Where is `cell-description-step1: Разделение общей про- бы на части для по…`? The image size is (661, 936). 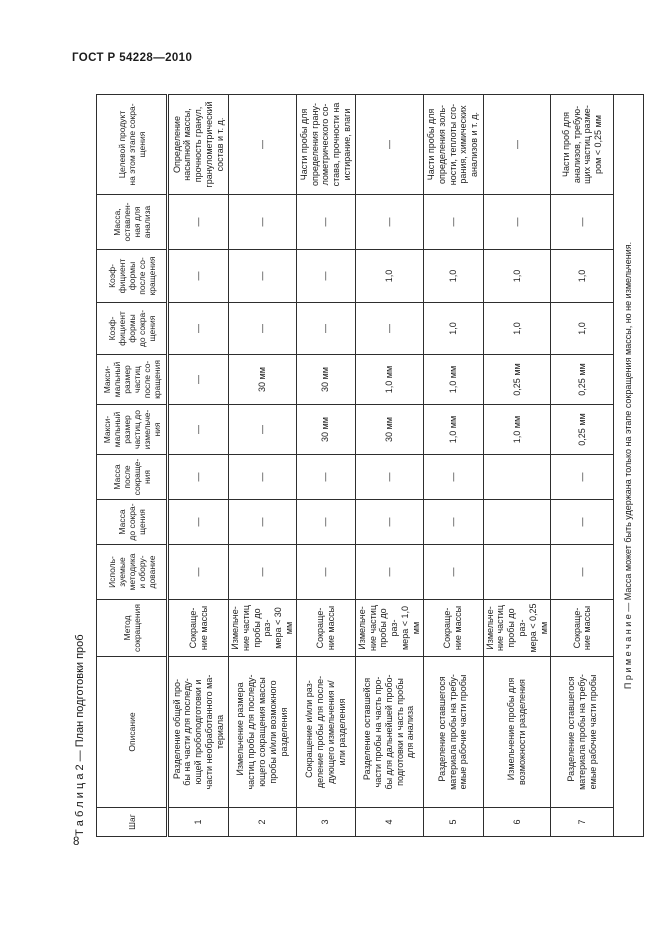
cell-description-step1: Разделение общей про- бы на части для по… is located at coordinates (198, 732).